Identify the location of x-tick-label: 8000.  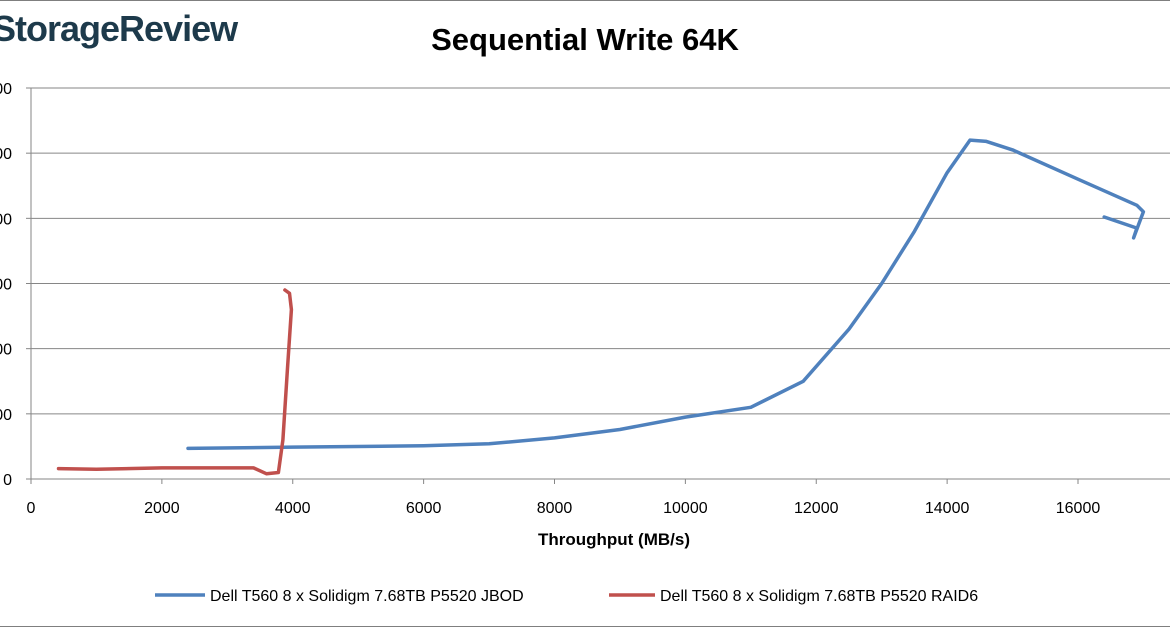
(555, 508).